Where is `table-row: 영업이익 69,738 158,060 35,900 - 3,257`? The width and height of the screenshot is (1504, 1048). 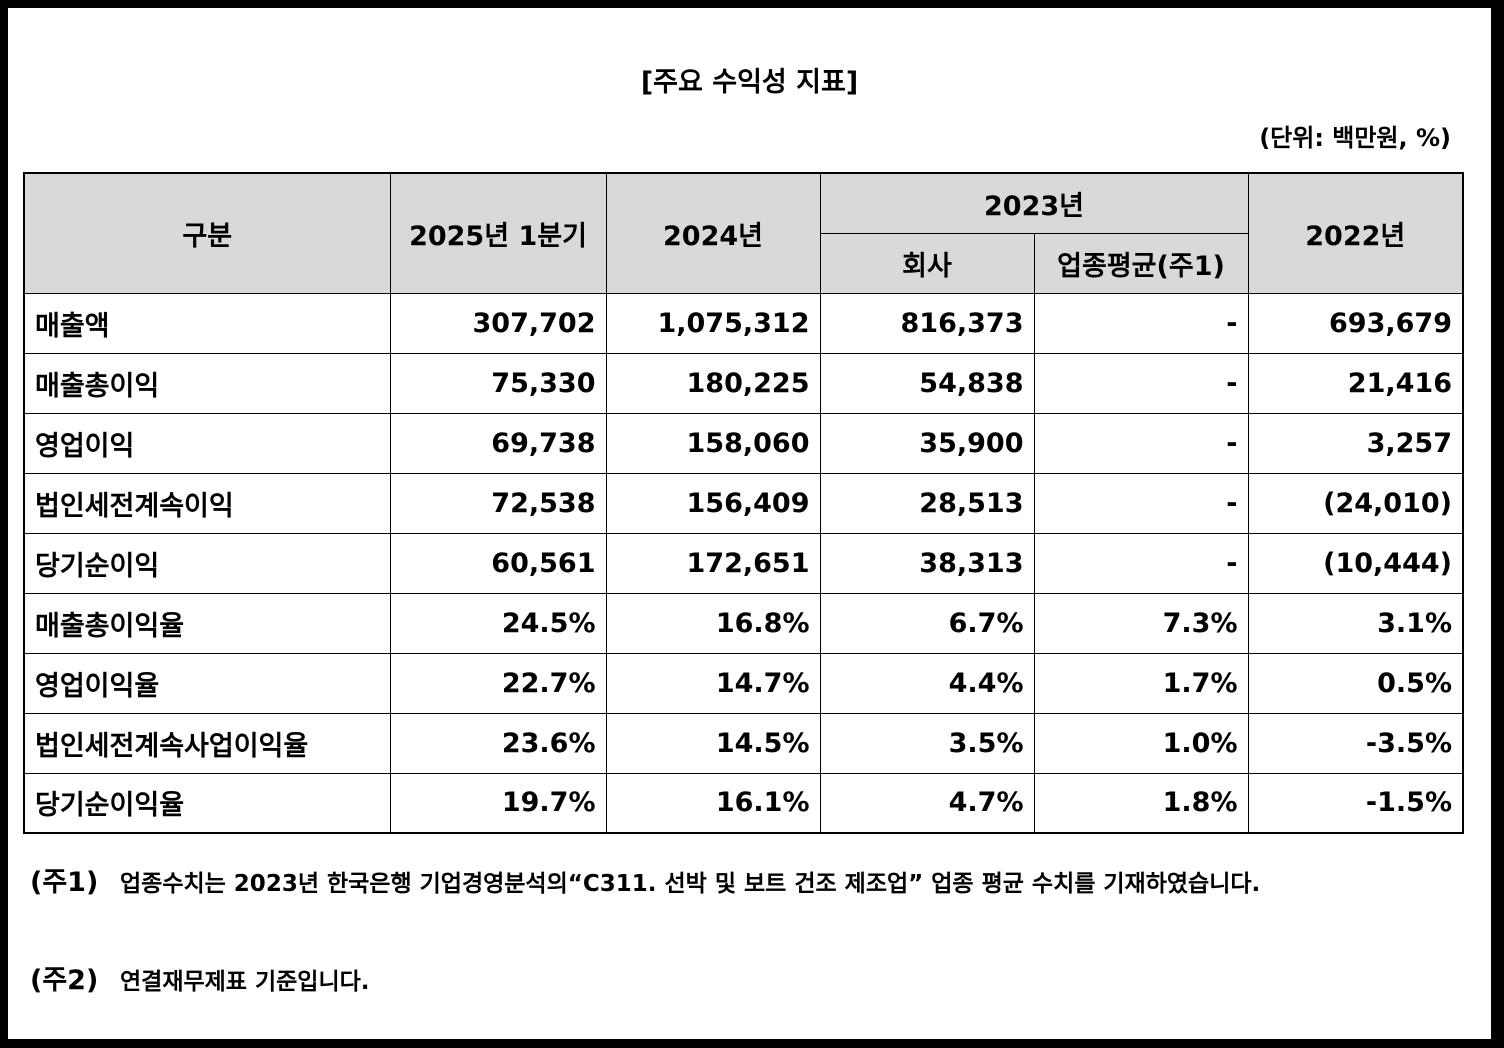
table-row: 영업이익 69,738 158,060 35,900 - 3,257 is located at coordinates (743, 443).